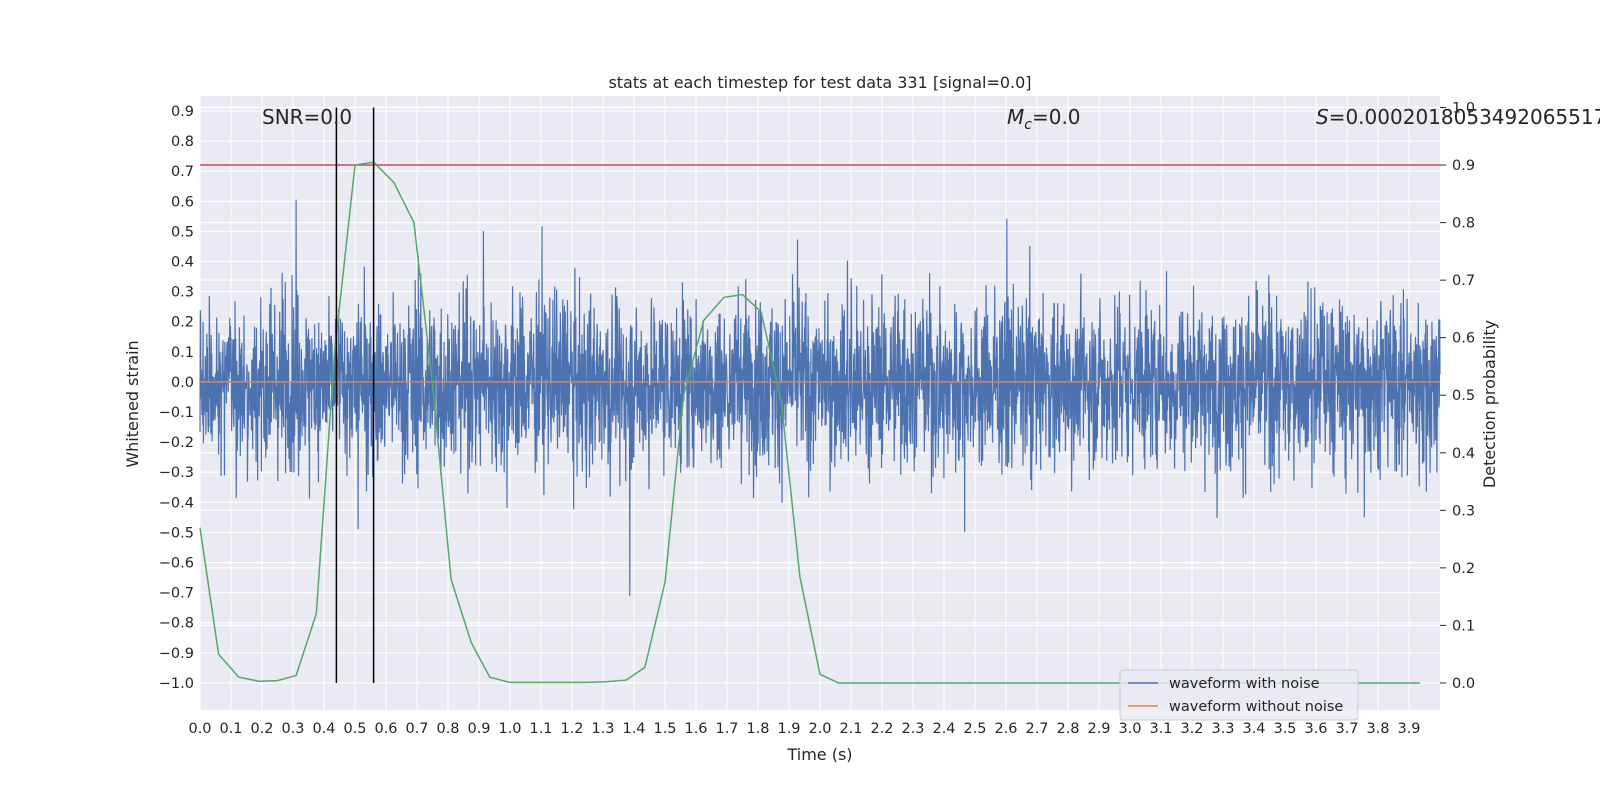 The height and width of the screenshot is (800, 1600). What do you see at coordinates (176, 624) in the screenshot?
I see `y-tick-label: −0.8` at bounding box center [176, 624].